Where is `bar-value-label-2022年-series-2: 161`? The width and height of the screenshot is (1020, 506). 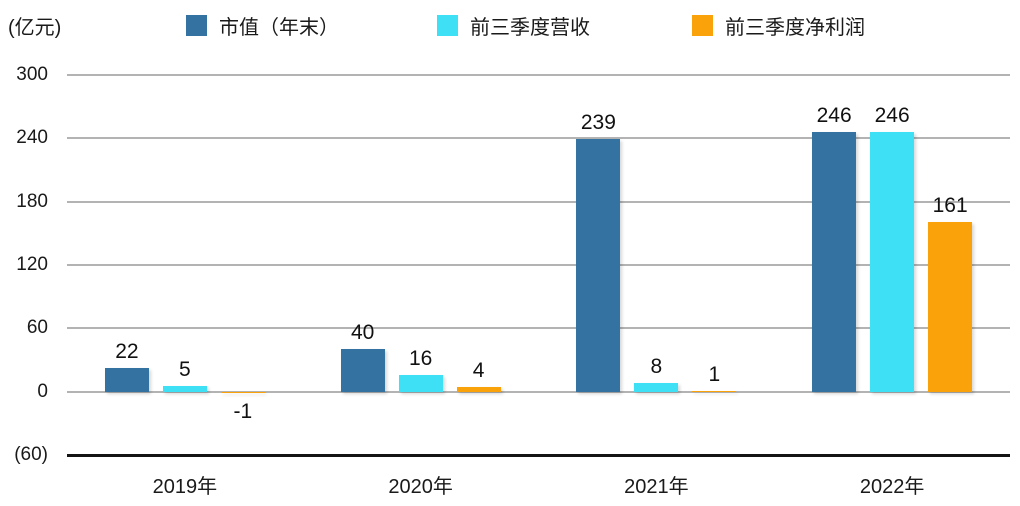
bar-value-label-2022年-series-2: 161 is located at coordinates (950, 205).